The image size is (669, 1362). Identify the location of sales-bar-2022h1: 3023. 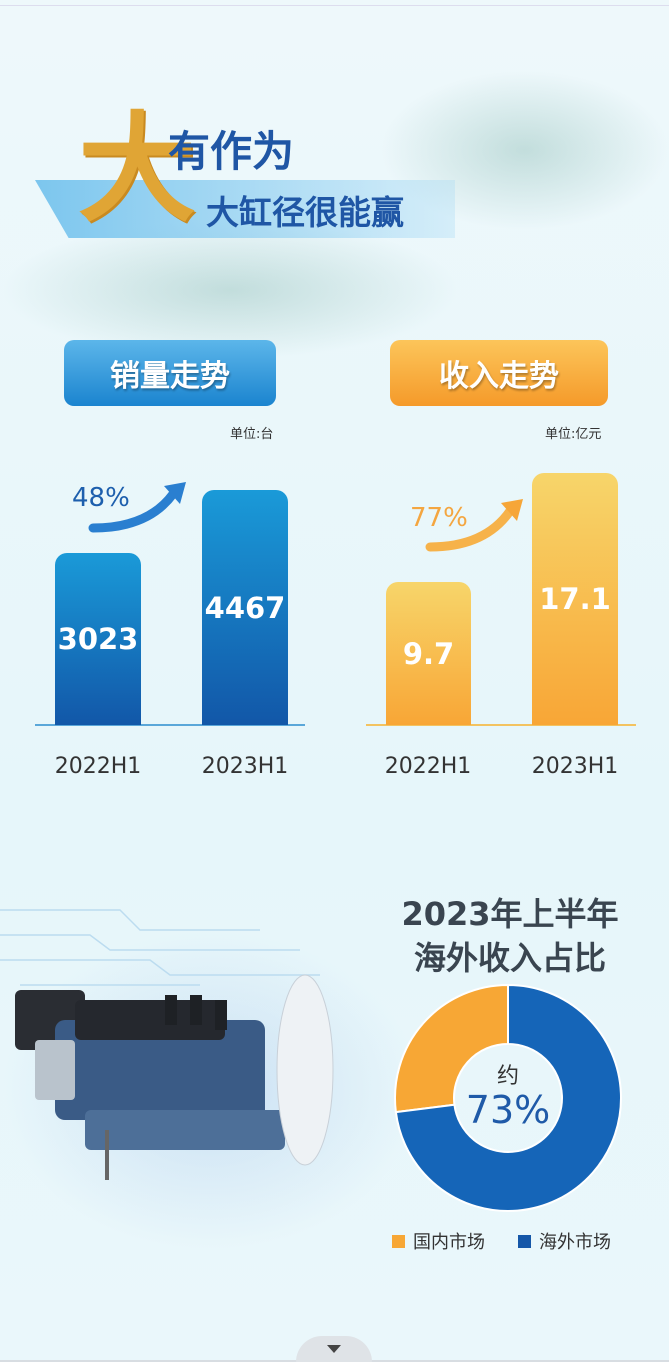
(98, 639).